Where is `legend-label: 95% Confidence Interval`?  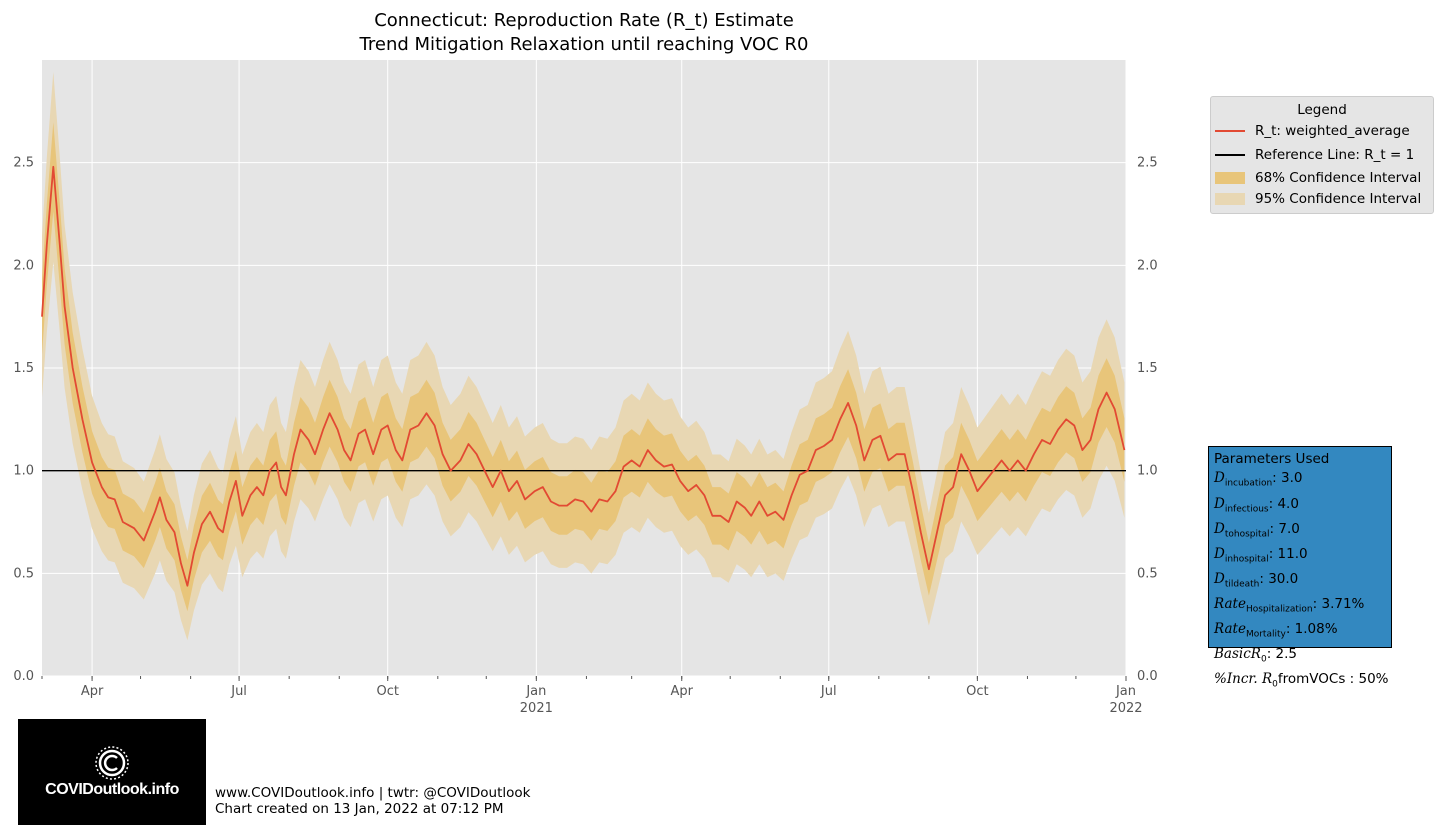
legend-label: 95% Confidence Interval is located at coordinates (1338, 199).